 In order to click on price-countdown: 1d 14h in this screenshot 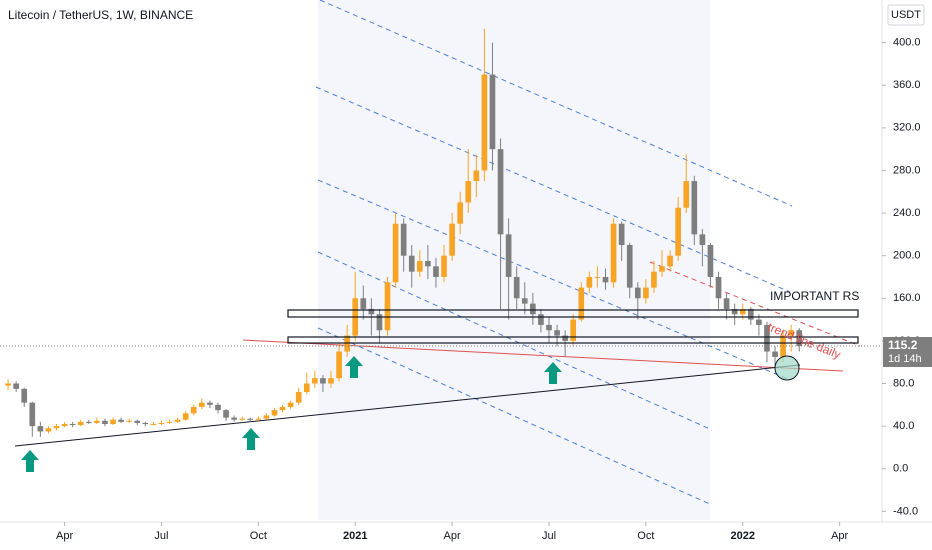, I will do `click(905, 359)`.